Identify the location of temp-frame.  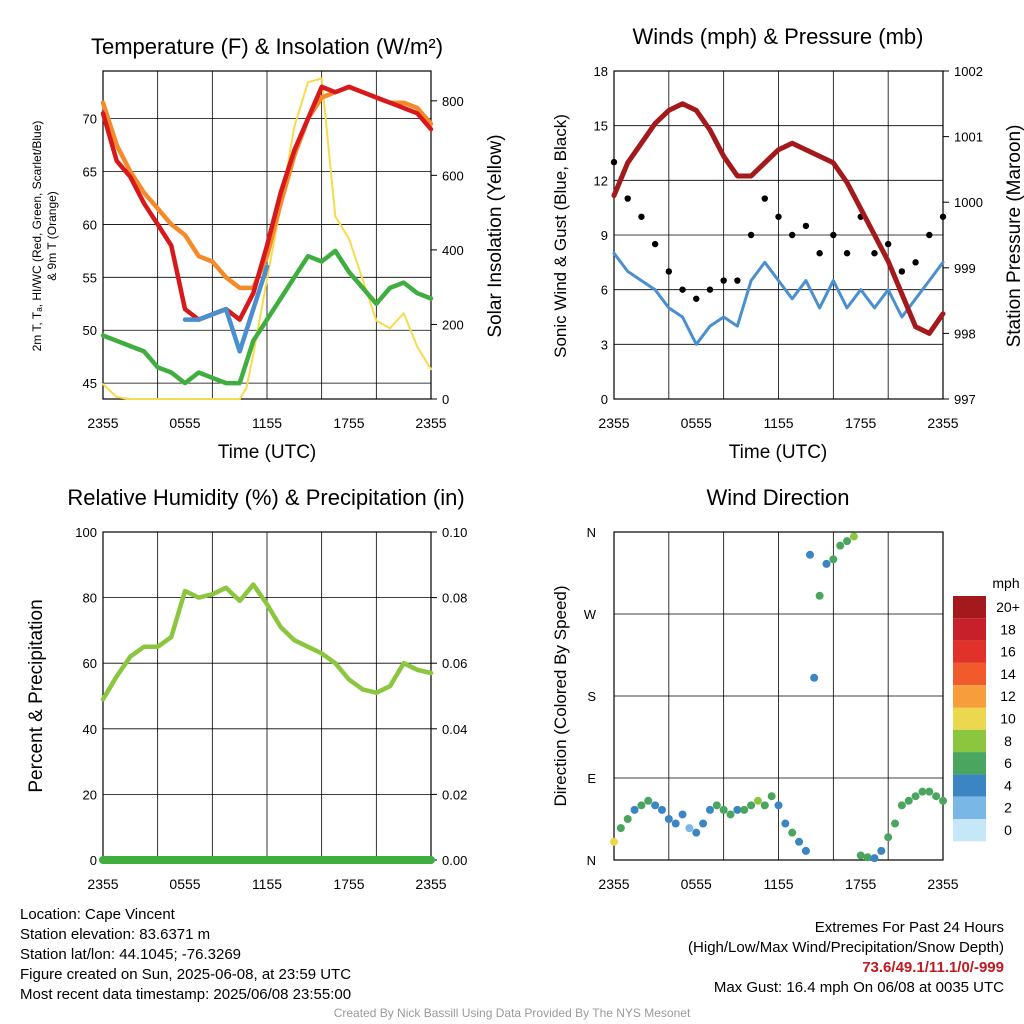
(267, 235).